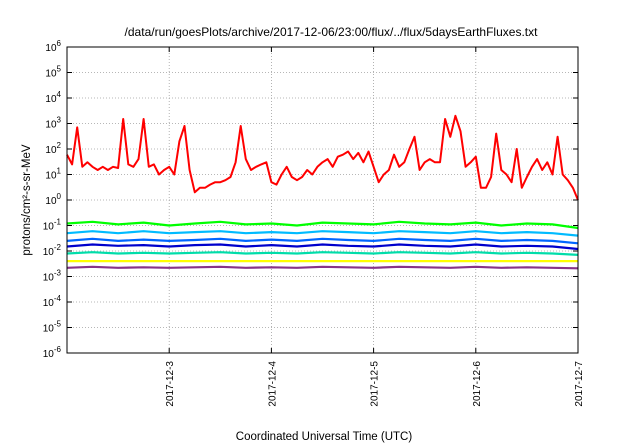  What do you see at coordinates (579, 384) in the screenshot?
I see `x-tick-label: 2017-12-7` at bounding box center [579, 384].